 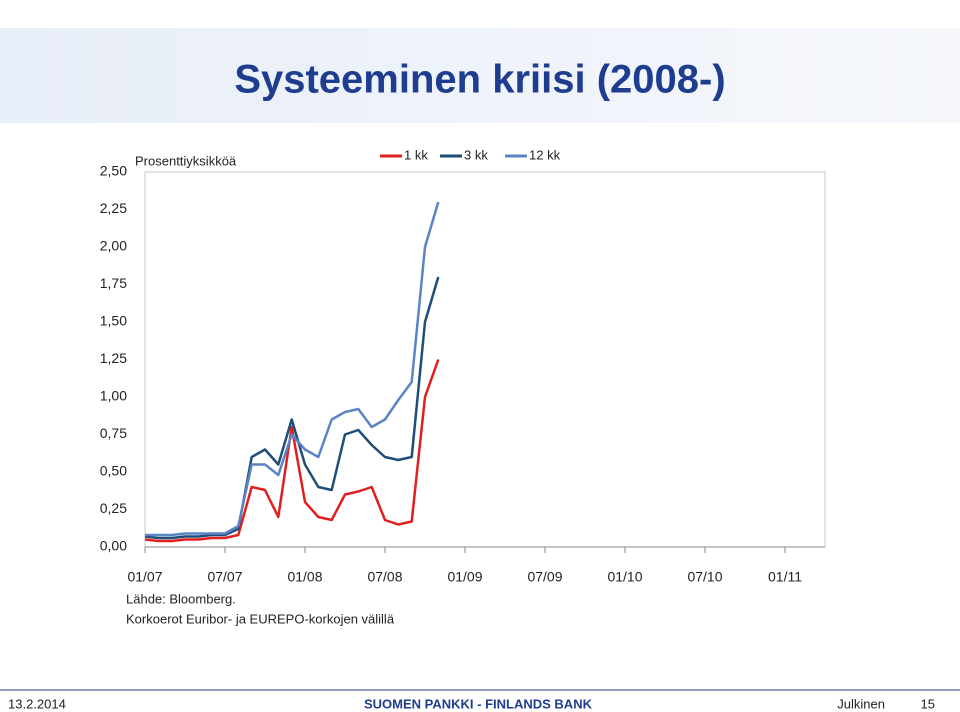 What do you see at coordinates (476, 154) in the screenshot?
I see `legend-label: 3 kk` at bounding box center [476, 154].